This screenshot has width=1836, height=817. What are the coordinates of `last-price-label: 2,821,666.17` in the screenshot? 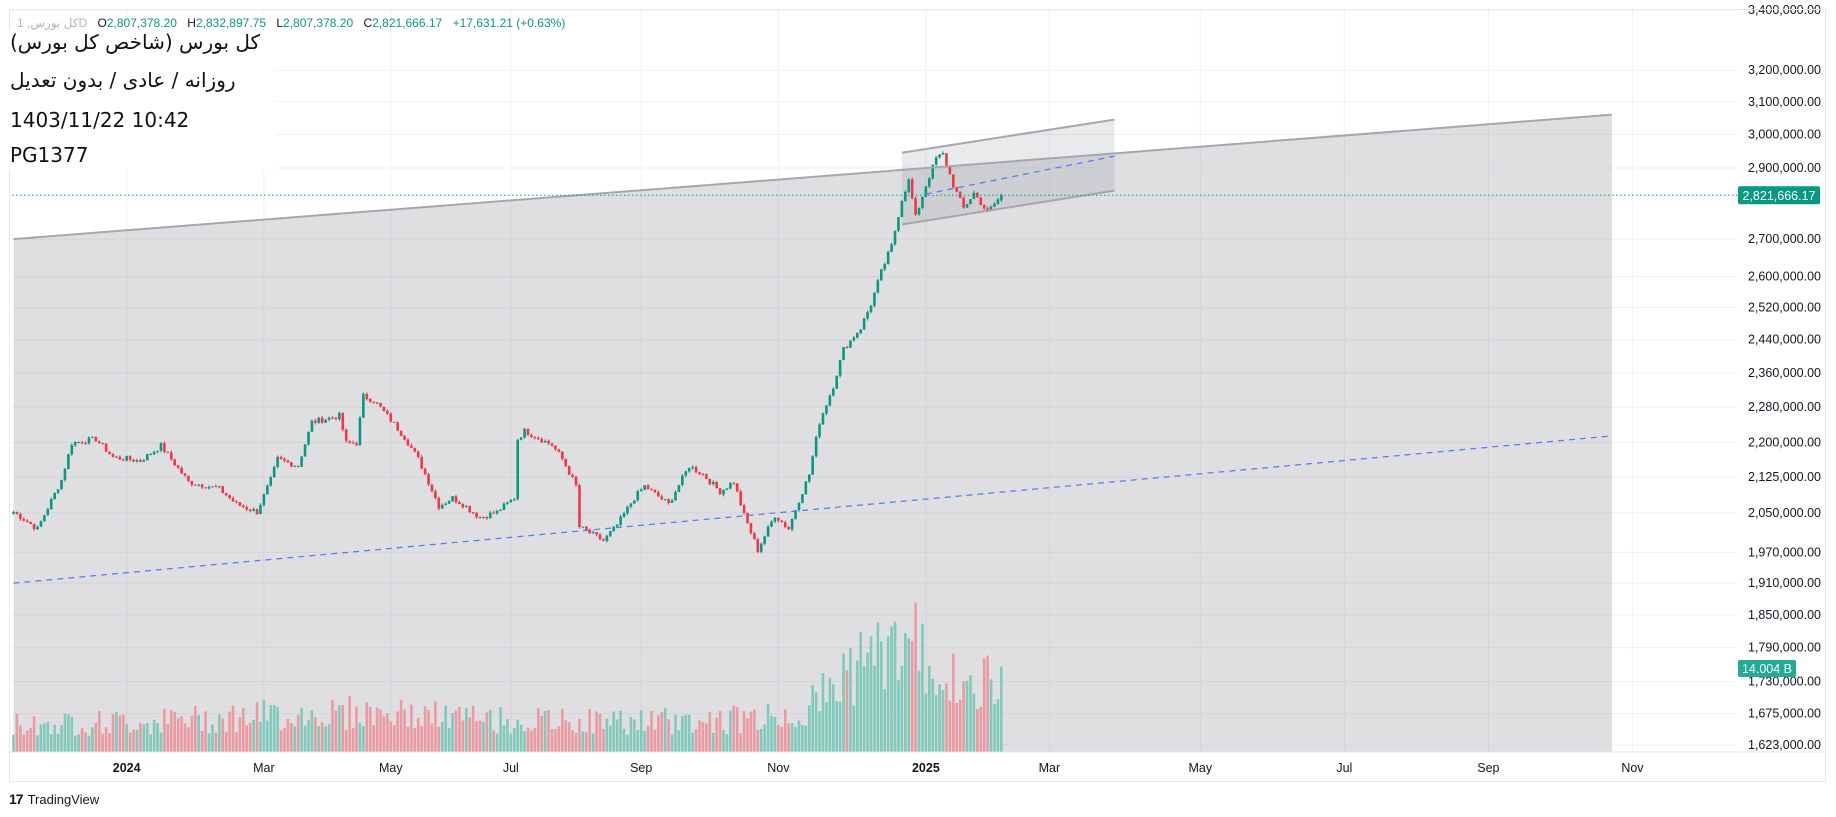 It's located at (1779, 196).